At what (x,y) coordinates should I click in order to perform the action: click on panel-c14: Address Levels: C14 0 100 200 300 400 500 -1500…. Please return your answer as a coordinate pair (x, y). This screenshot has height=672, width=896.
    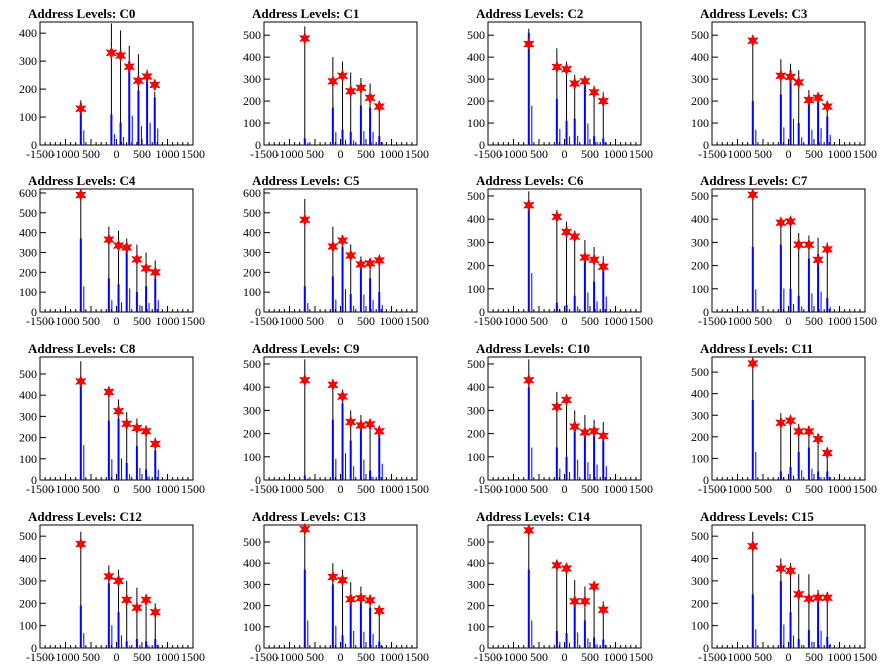
    Looking at the image, I should click on (560, 586).